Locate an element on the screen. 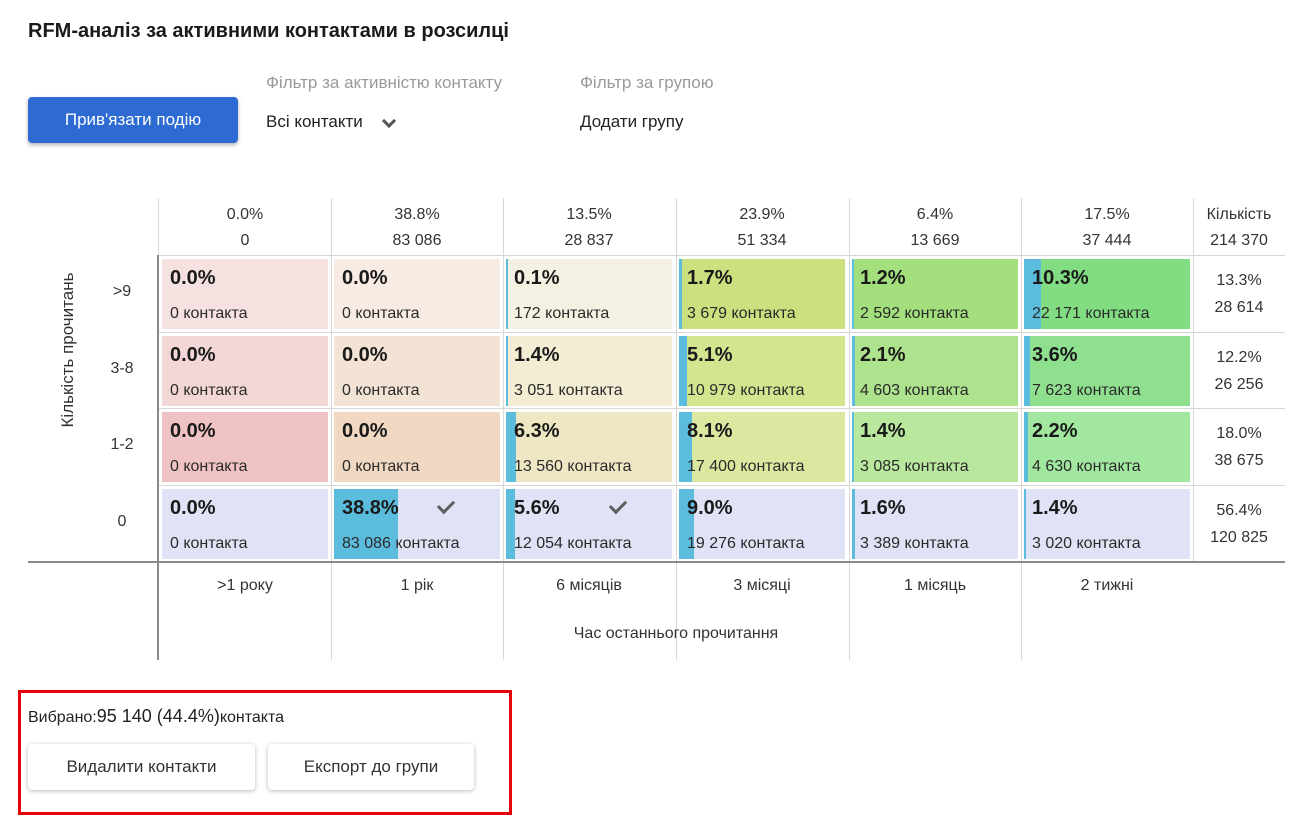 The width and height of the screenshot is (1303, 827). rfm-cell: 5.1% 10 979 контакта is located at coordinates (762, 371).